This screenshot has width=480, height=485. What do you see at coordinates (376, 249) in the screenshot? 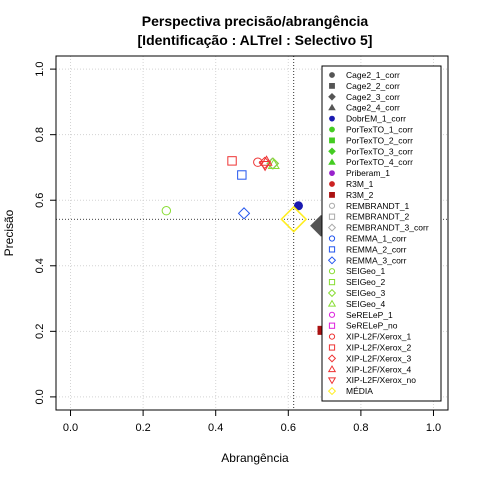
I see `legend-label: REMMA_2_corr` at bounding box center [376, 249].